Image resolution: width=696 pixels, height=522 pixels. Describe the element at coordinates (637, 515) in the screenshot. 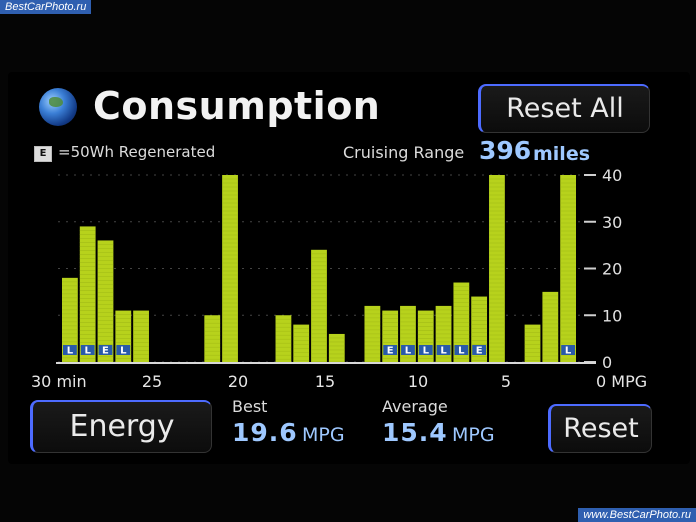

I see `watermark-bottom: www.BestCarPhoto.ru` at that location.